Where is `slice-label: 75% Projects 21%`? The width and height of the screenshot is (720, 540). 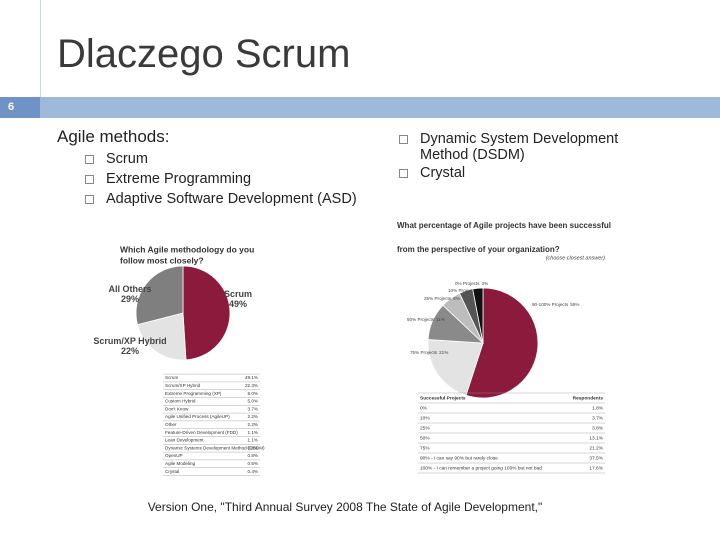 slice-label: 75% Projects 21% is located at coordinates (429, 352).